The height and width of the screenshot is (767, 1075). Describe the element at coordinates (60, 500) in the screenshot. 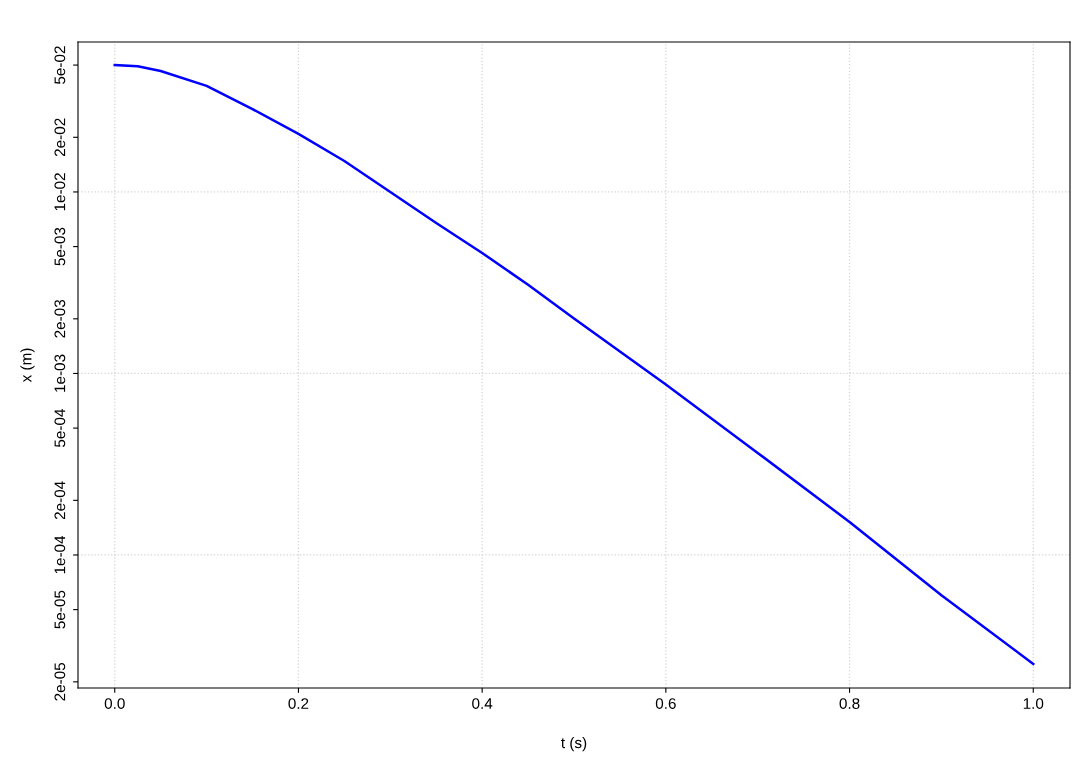

I see `y-tick-label: 2e-04` at that location.